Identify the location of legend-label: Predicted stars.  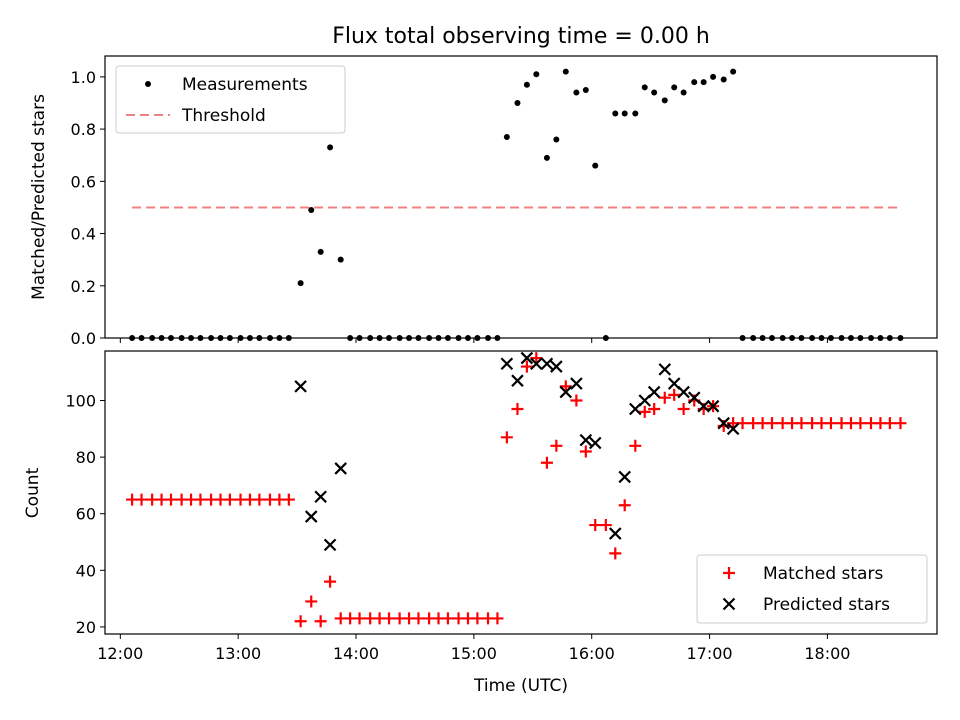
(826, 605).